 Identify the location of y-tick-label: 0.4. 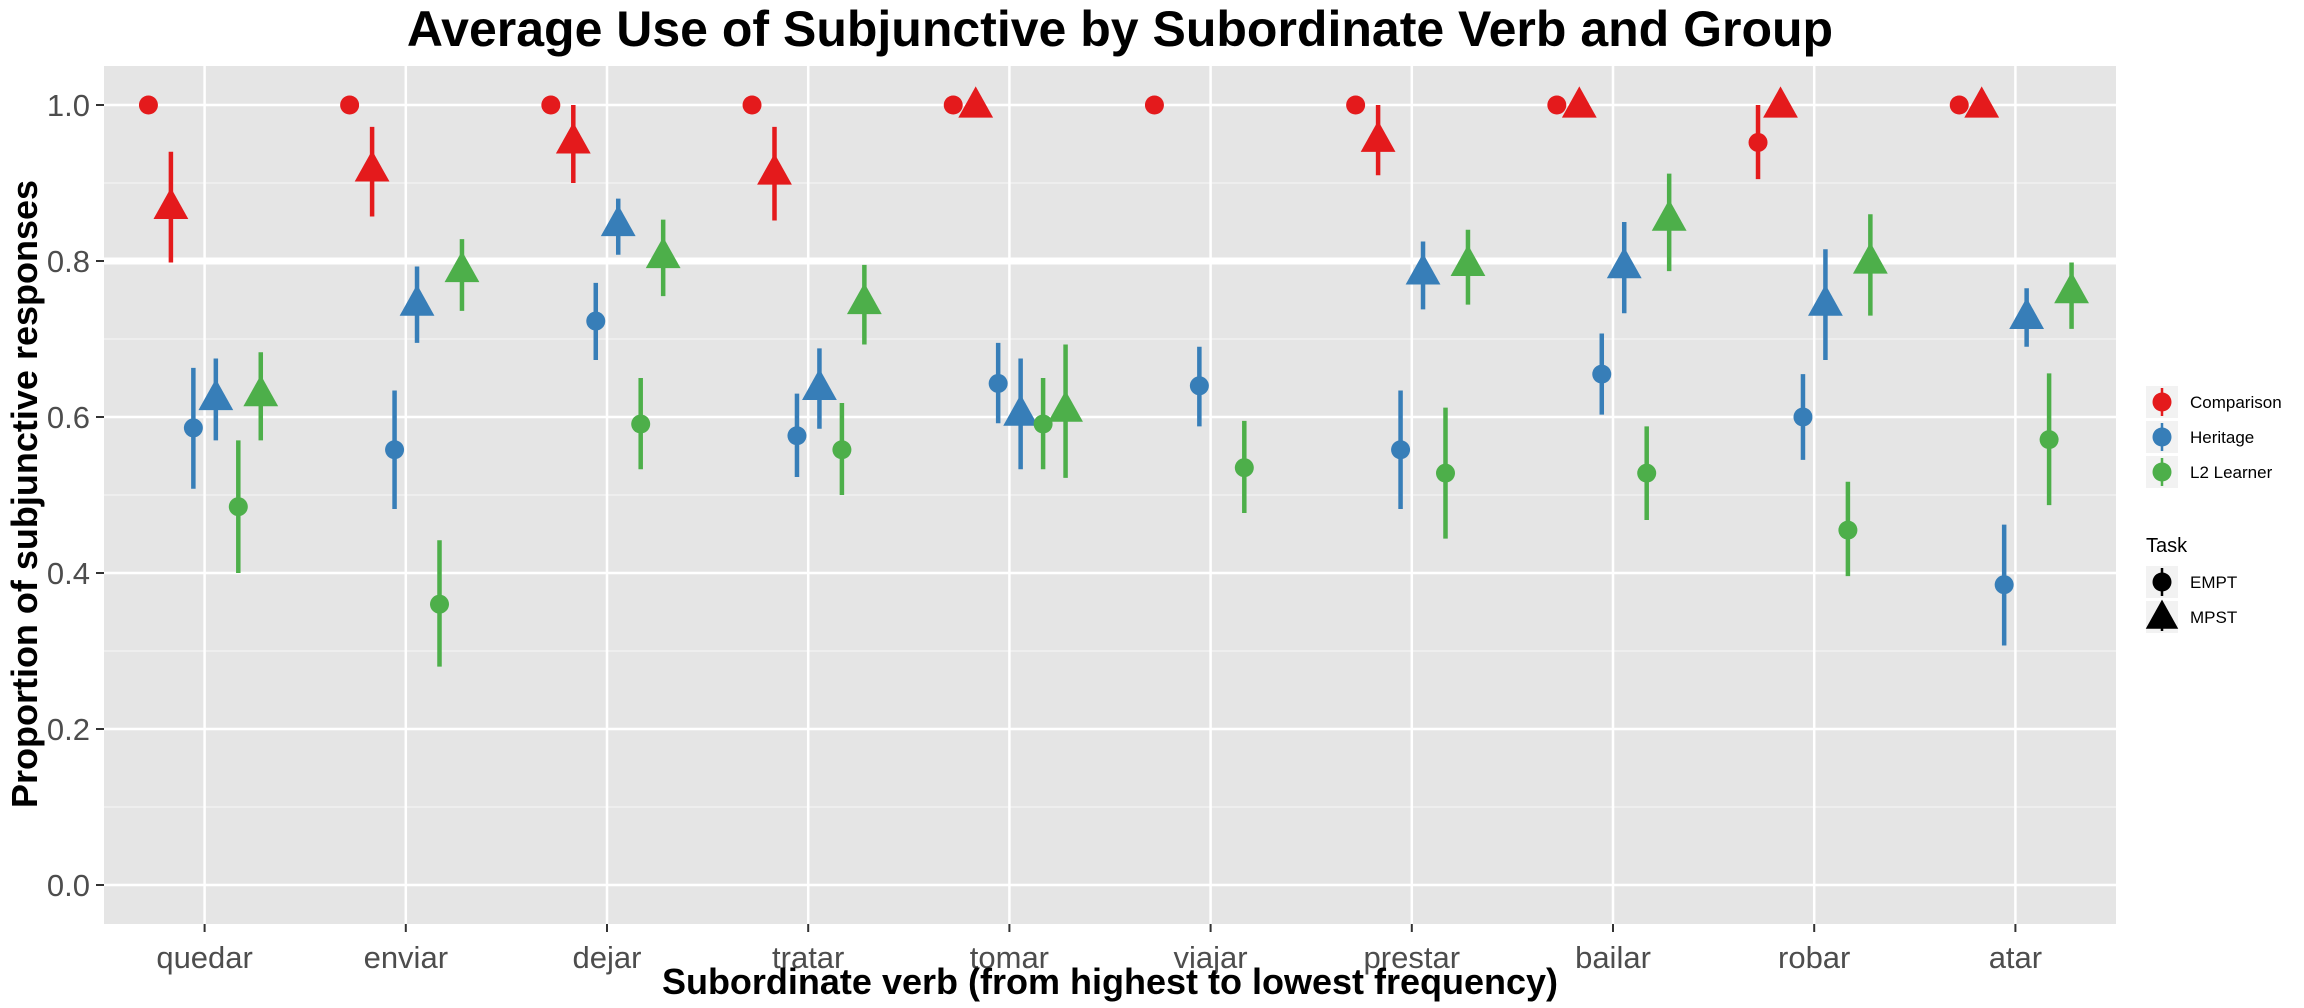
(68, 573).